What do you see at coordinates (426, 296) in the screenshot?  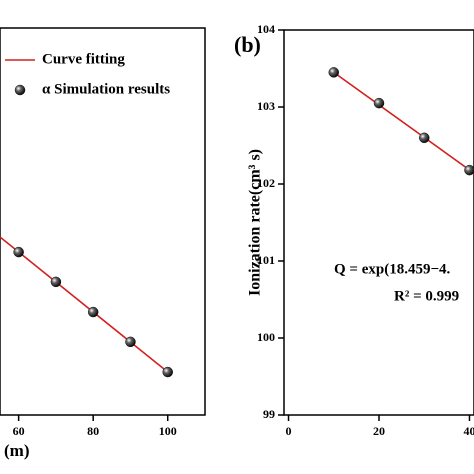 I see `annotation: R² = 0.999` at bounding box center [426, 296].